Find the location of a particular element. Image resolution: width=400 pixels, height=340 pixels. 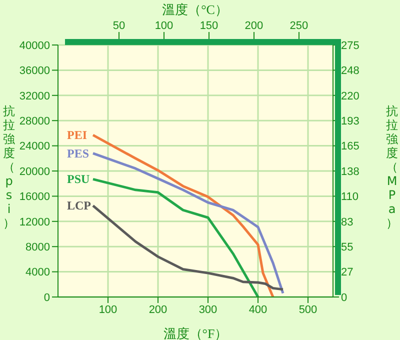

x-tick-label: 100 is located at coordinates (108, 310).